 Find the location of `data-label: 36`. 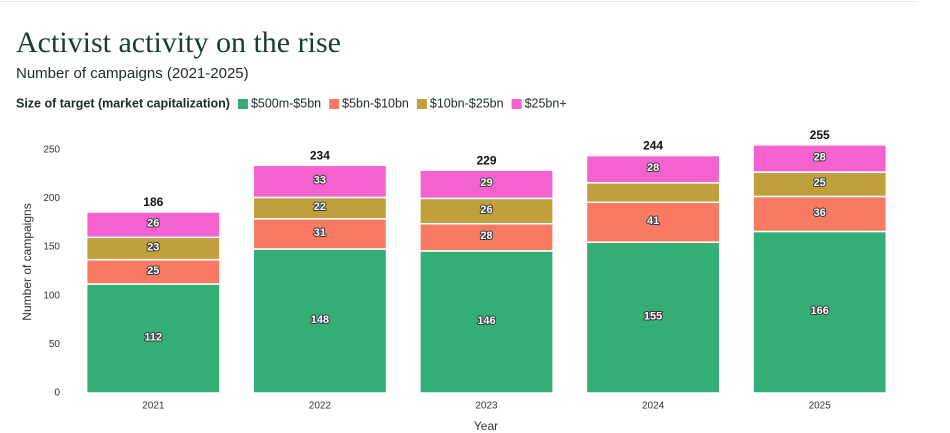

data-label: 36 is located at coordinates (820, 213).